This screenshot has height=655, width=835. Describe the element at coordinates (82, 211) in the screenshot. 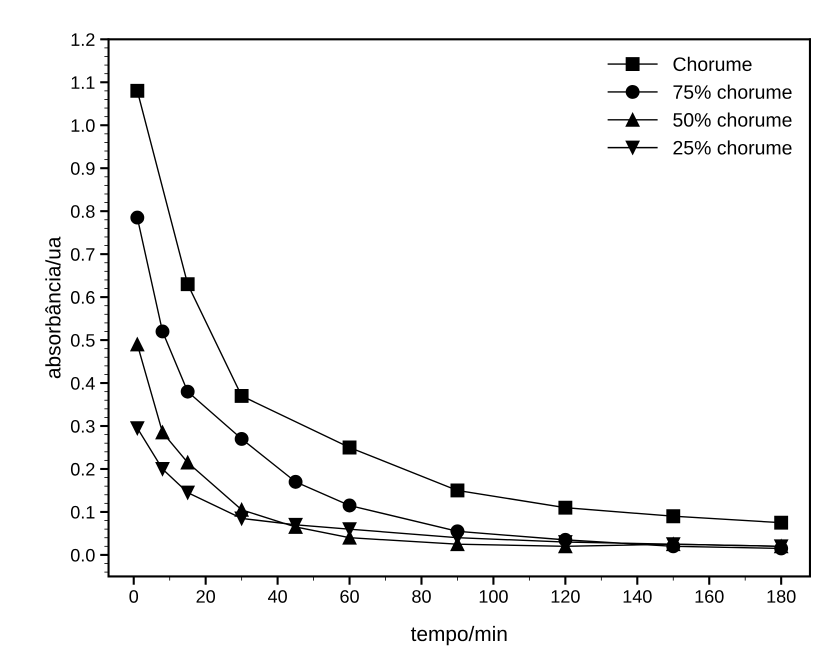

I see `y-tick-label: 0.8` at that location.